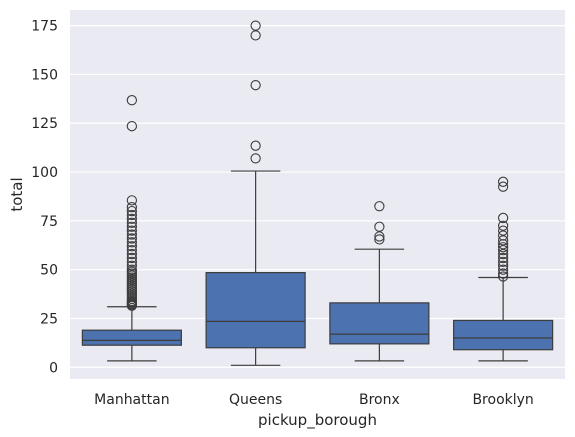 This screenshot has height=437, width=575. Describe the element at coordinates (49, 319) in the screenshot. I see `y-tick-label: 25` at that location.